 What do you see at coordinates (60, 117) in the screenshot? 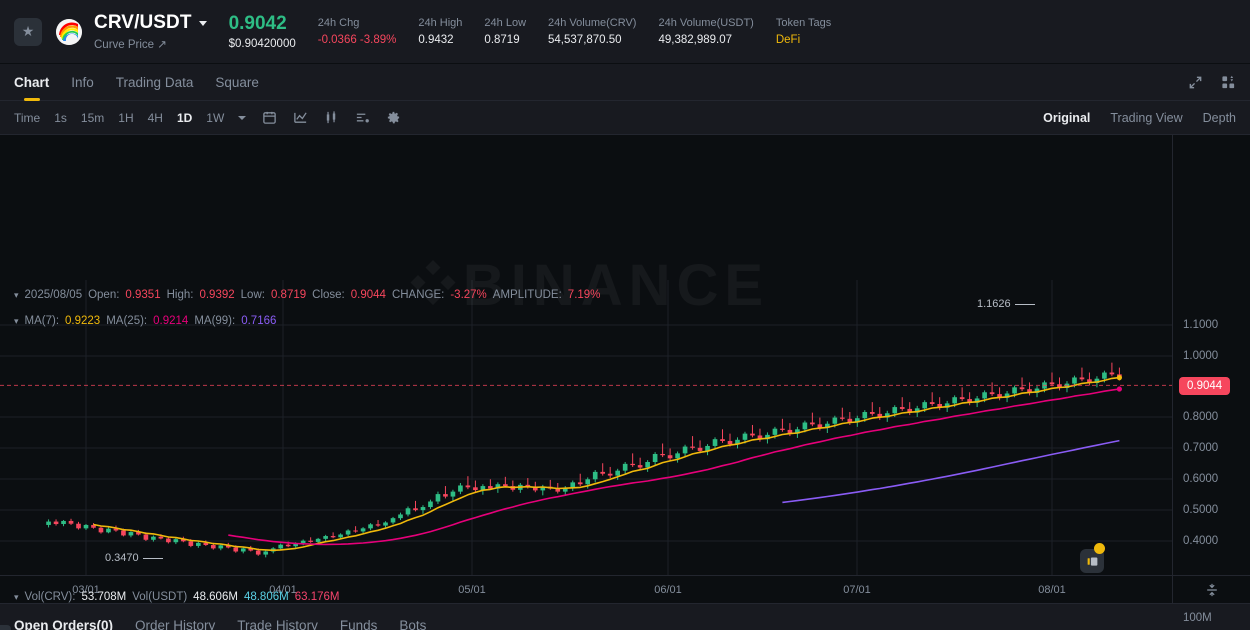
I see `timeframe-1s: 1s` at bounding box center [60, 117].